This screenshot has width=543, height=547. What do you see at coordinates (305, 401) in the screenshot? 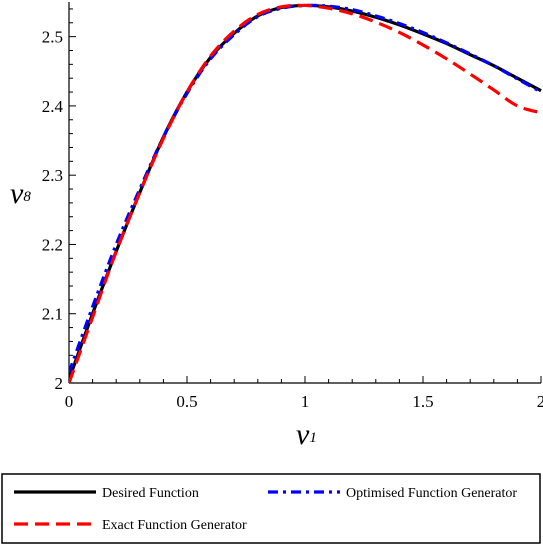
I see `x-tick-label: 1` at bounding box center [305, 401].